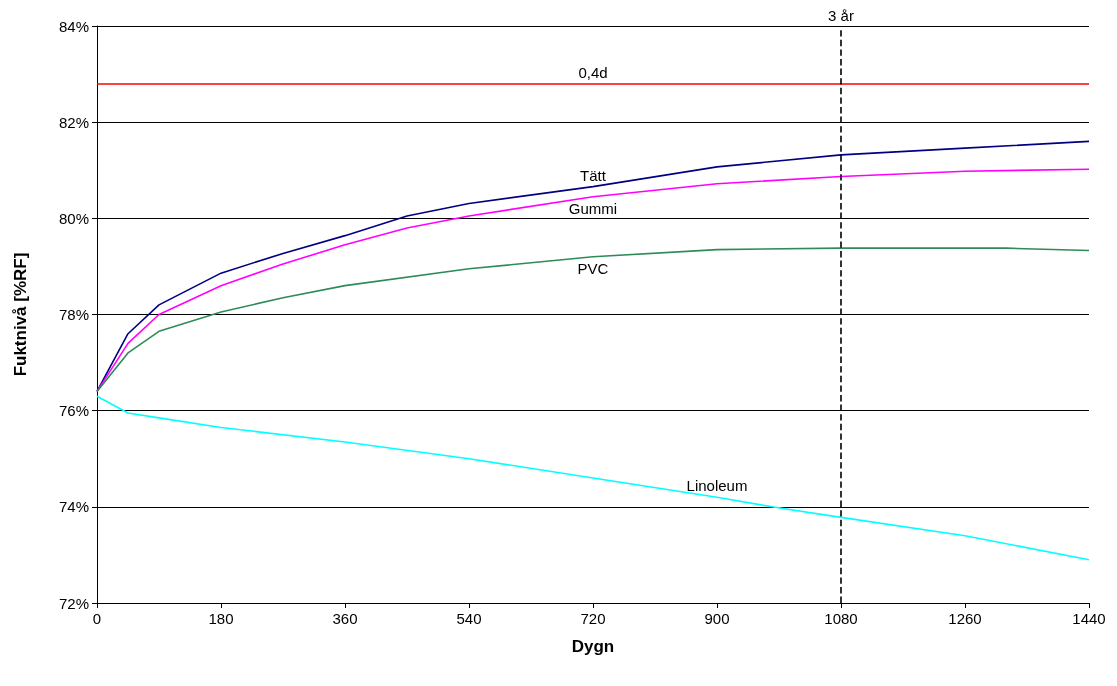 The width and height of the screenshot is (1117, 686). Describe the element at coordinates (841, 618) in the screenshot. I see `x-tick-label: 1080` at that location.